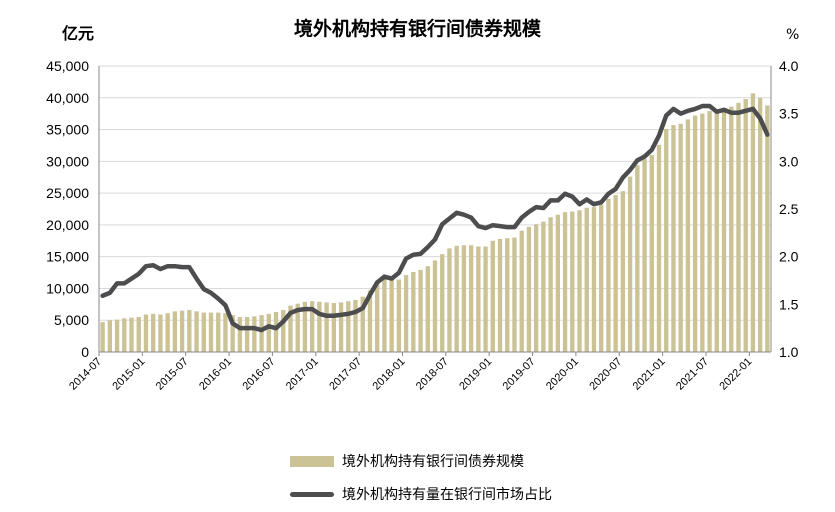 This screenshot has width=835, height=512. I want to click on y-tick-label-left: 40,000, so click(67, 98).